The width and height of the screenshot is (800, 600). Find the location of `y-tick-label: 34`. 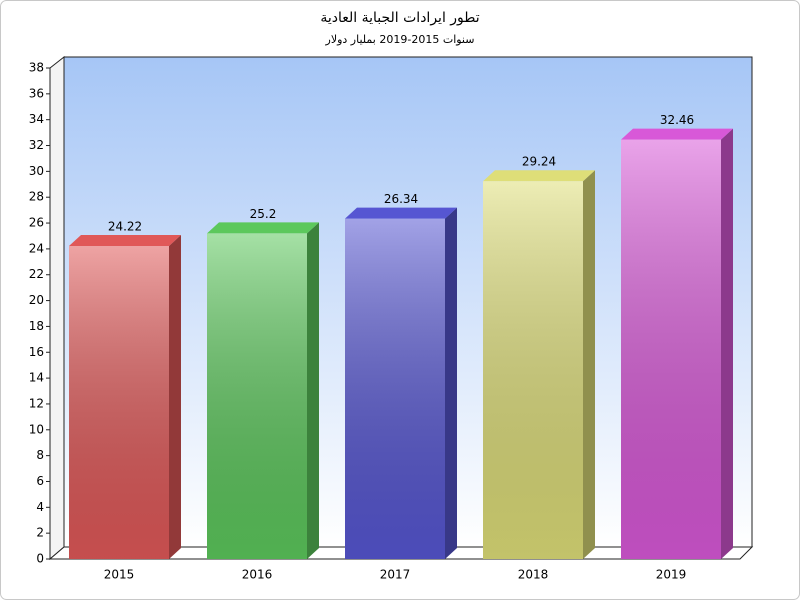

y-tick-label: 34 is located at coordinates (36, 119).